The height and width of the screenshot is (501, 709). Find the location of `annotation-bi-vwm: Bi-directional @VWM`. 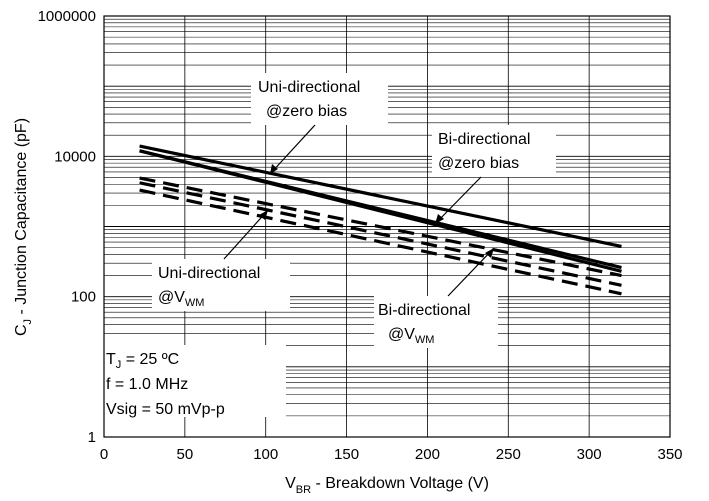

annotation-bi-vwm: Bi-directional @VWM is located at coordinates (436, 297).